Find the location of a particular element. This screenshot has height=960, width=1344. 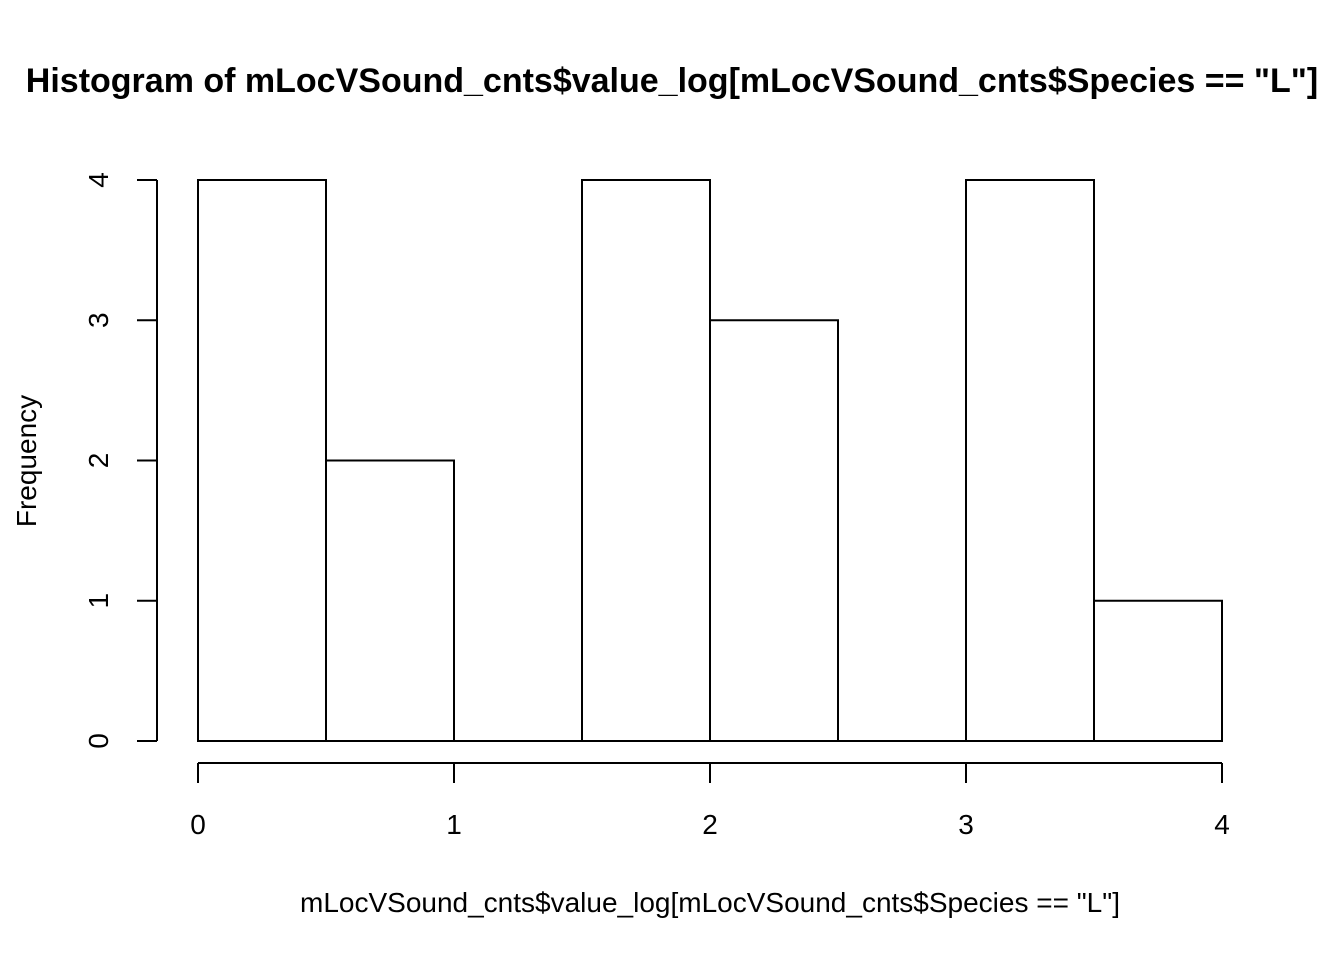

y-tick-label-3: 3 is located at coordinates (98, 320).